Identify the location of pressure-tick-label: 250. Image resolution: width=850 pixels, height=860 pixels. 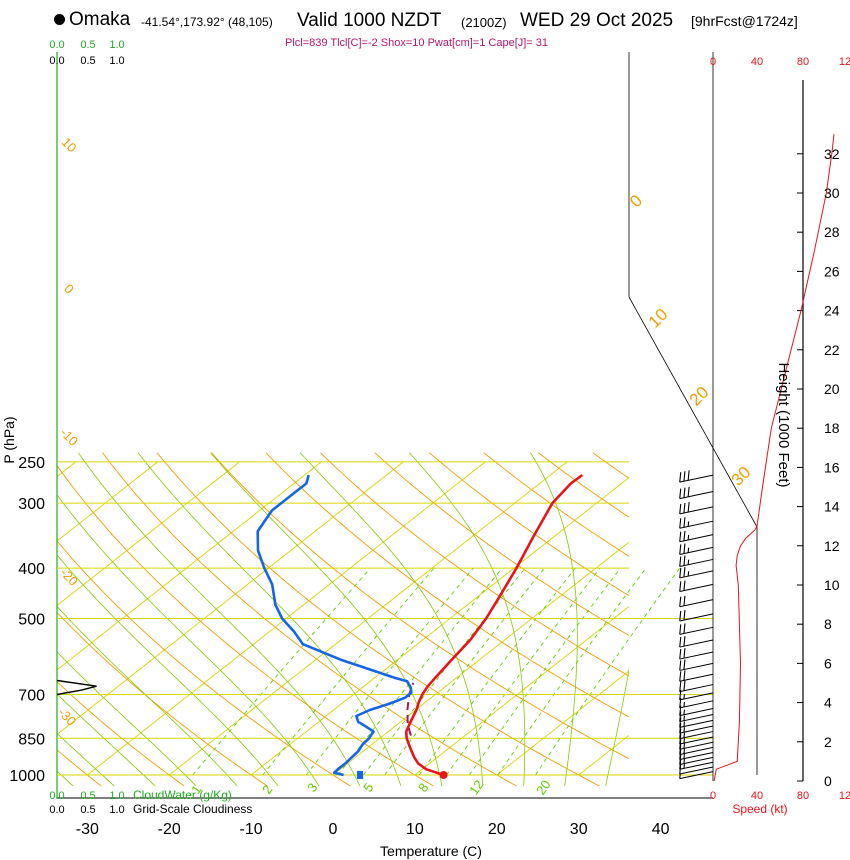
(31, 463).